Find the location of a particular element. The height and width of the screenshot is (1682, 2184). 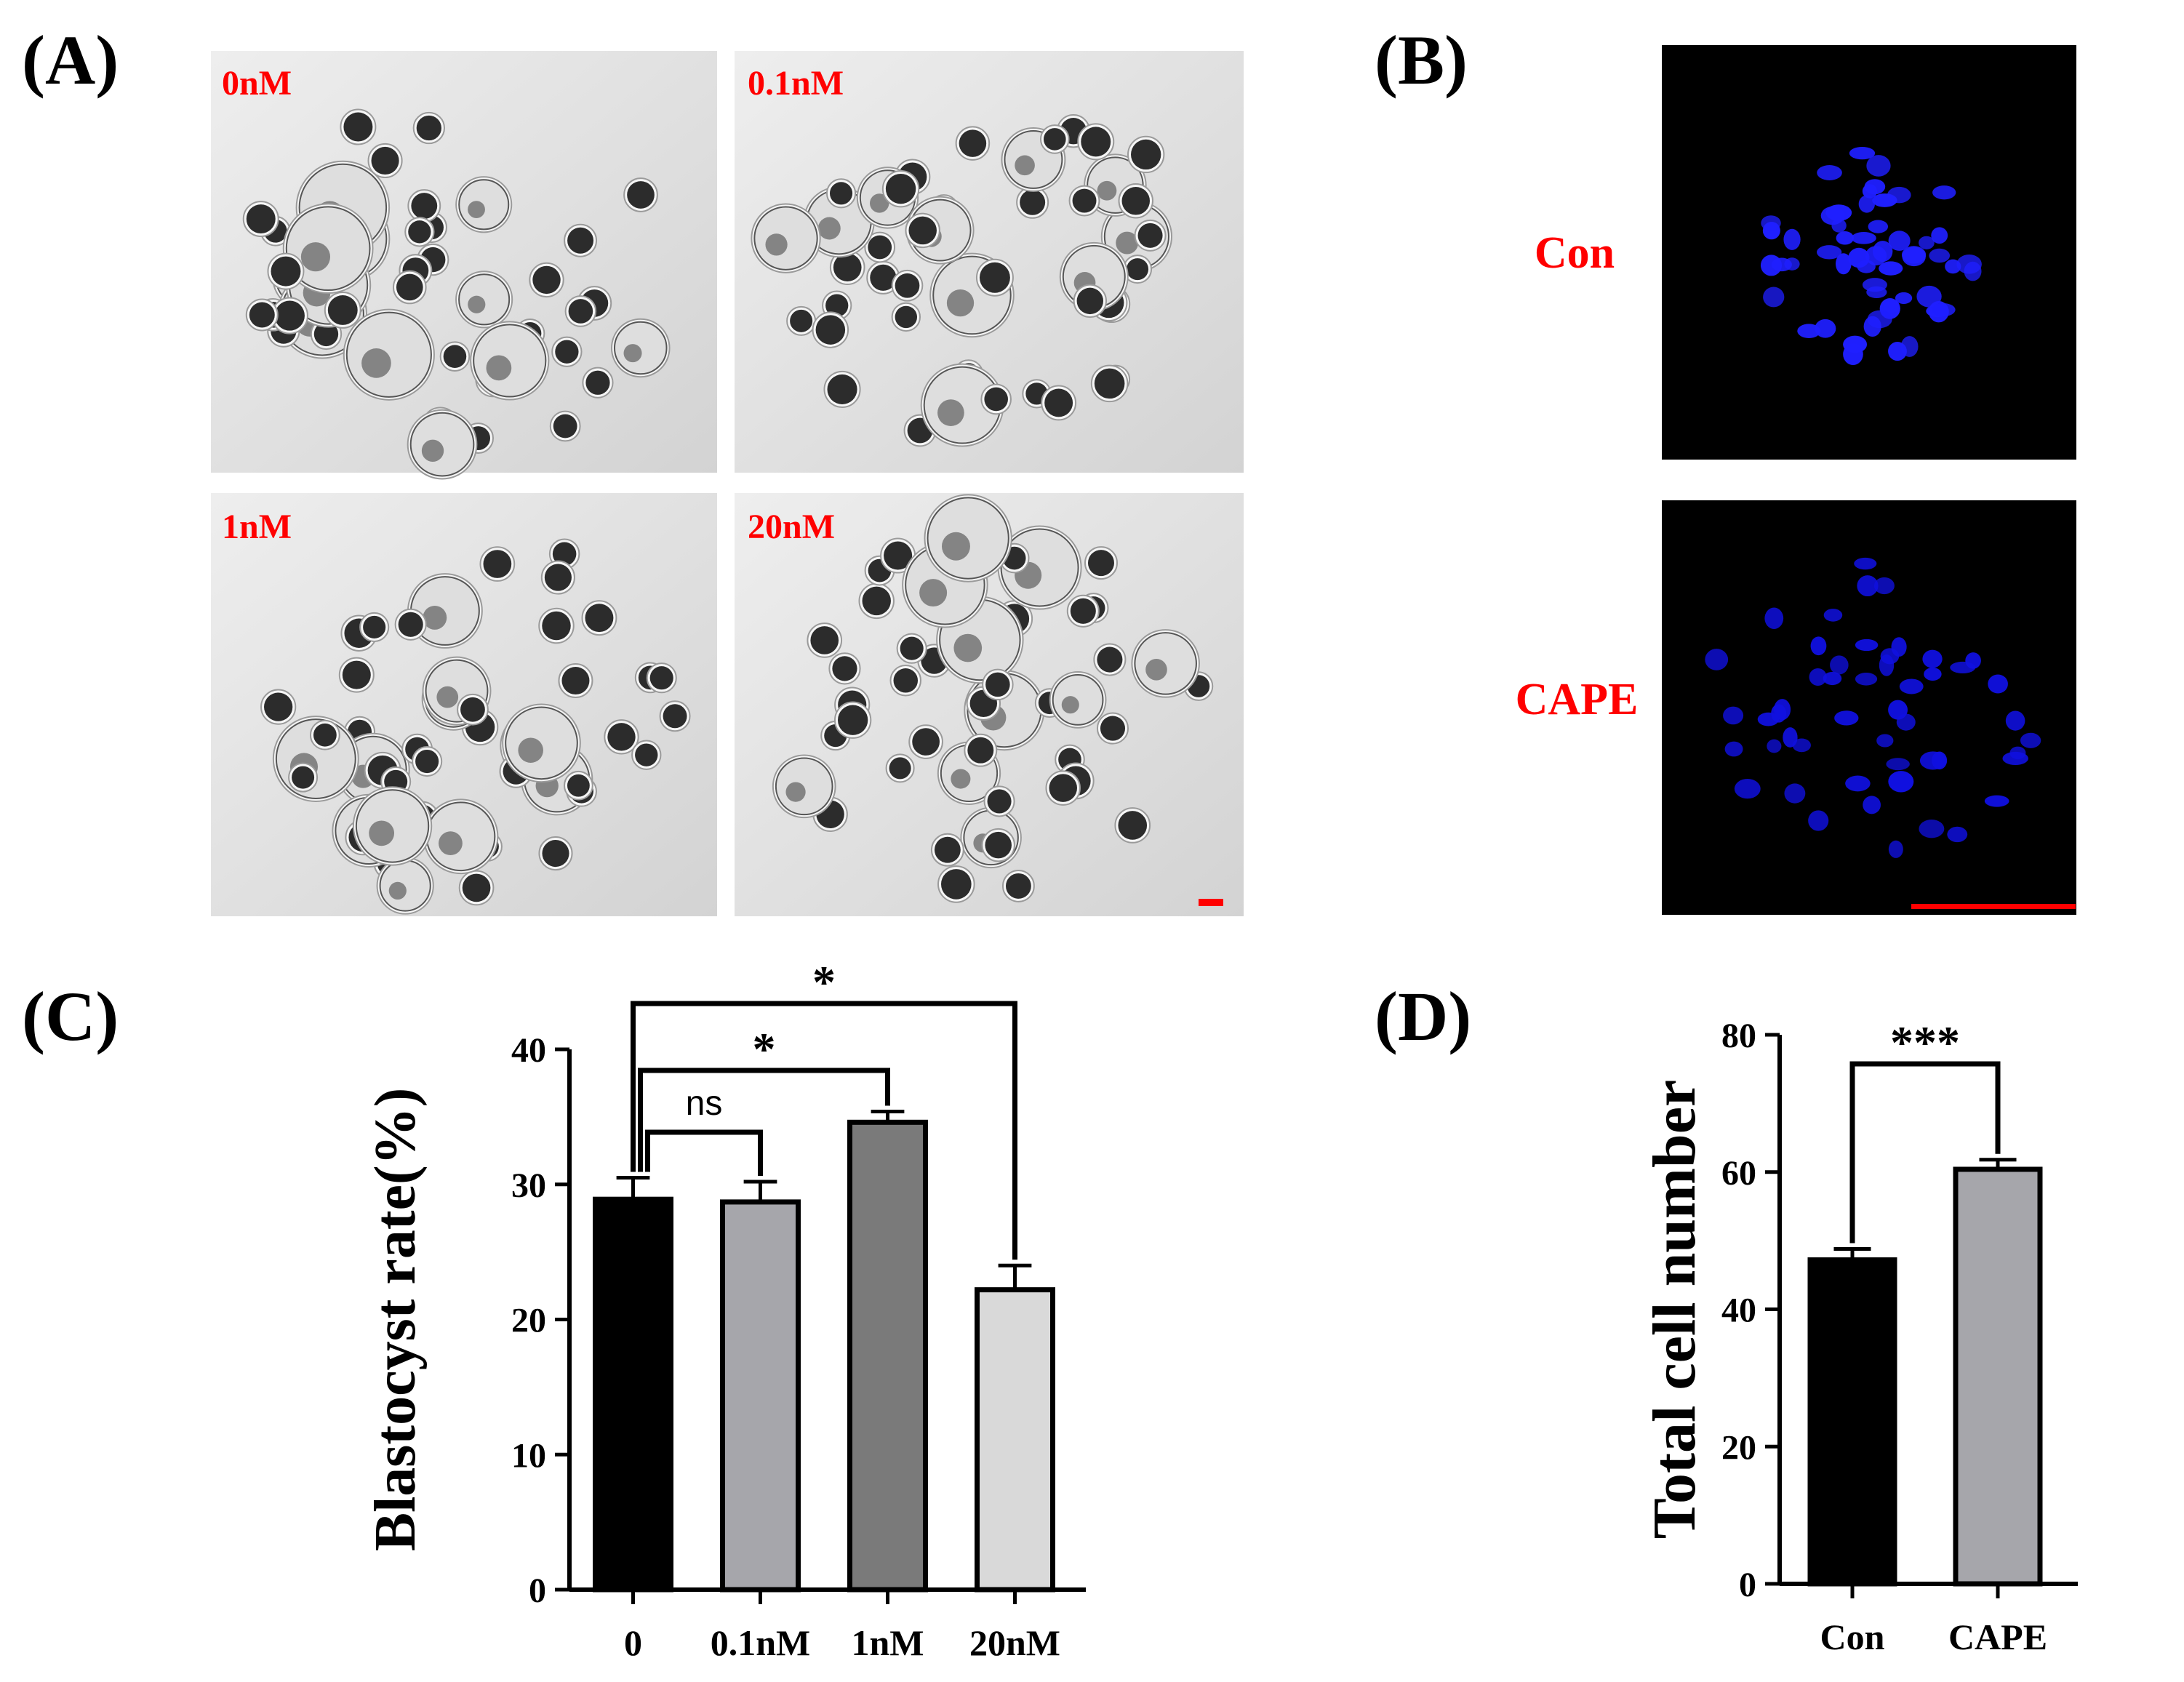

y-axis-label: Total cell number is located at coordinates (1674, 1309).